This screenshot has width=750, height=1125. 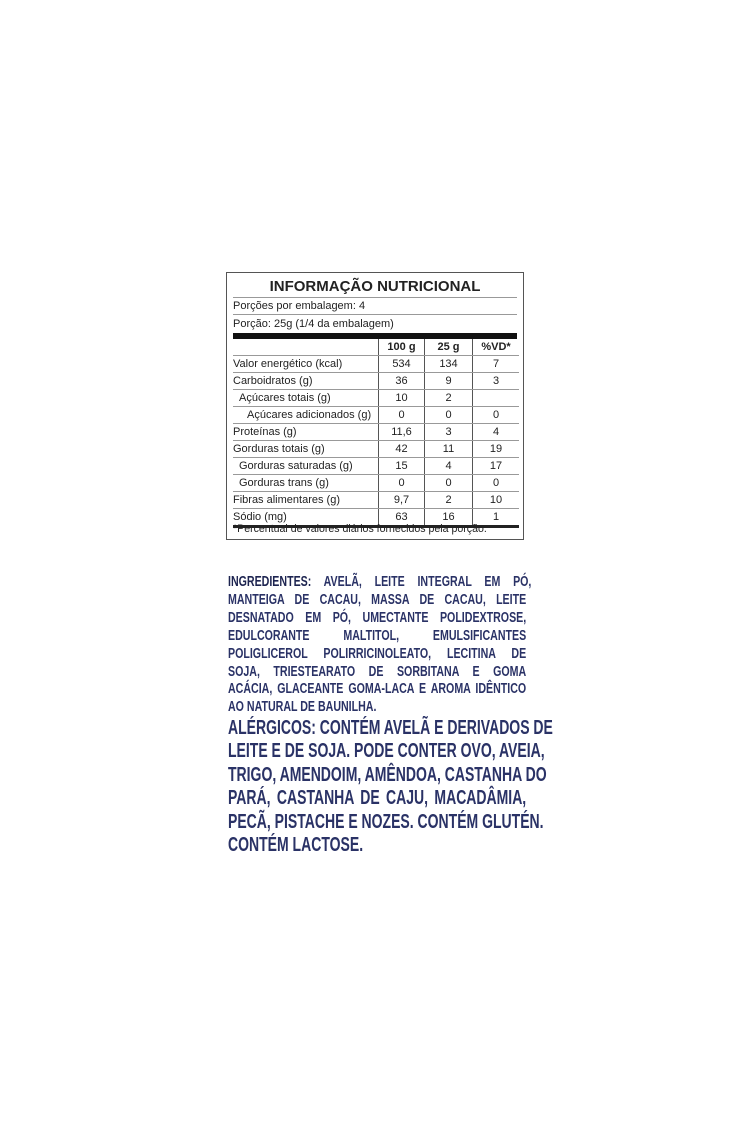 What do you see at coordinates (306, 415) in the screenshot?
I see `nutrient-name: Açúcares adicionados (g)` at bounding box center [306, 415].